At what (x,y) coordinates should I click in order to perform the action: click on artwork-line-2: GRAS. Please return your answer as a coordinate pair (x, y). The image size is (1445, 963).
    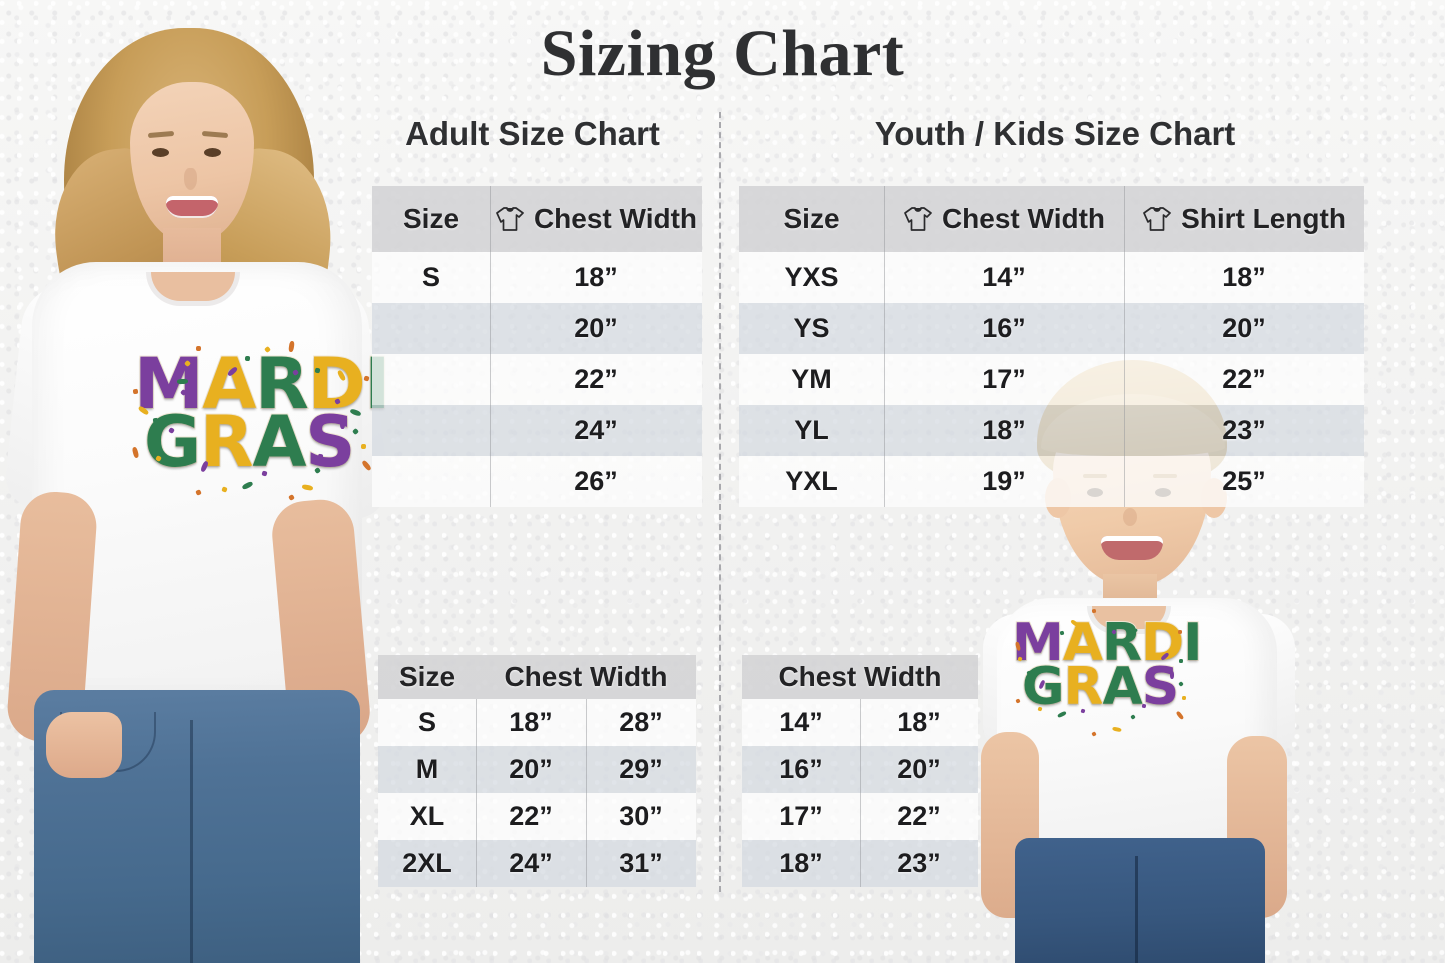
    Looking at the image, I should click on (249, 442).